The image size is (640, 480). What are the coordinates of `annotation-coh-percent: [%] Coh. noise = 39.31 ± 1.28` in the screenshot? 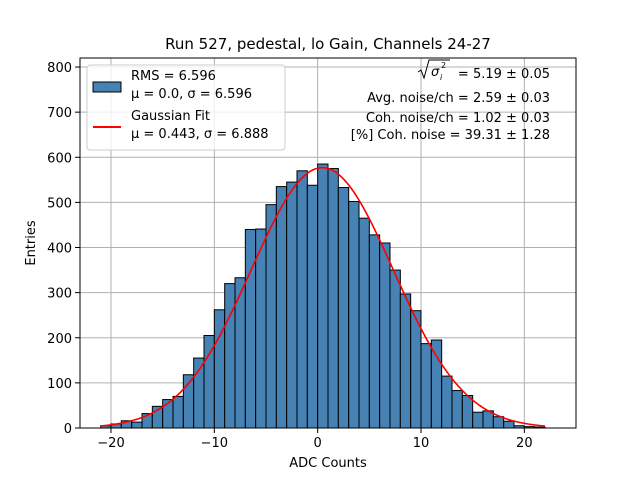 It's located at (450, 135).